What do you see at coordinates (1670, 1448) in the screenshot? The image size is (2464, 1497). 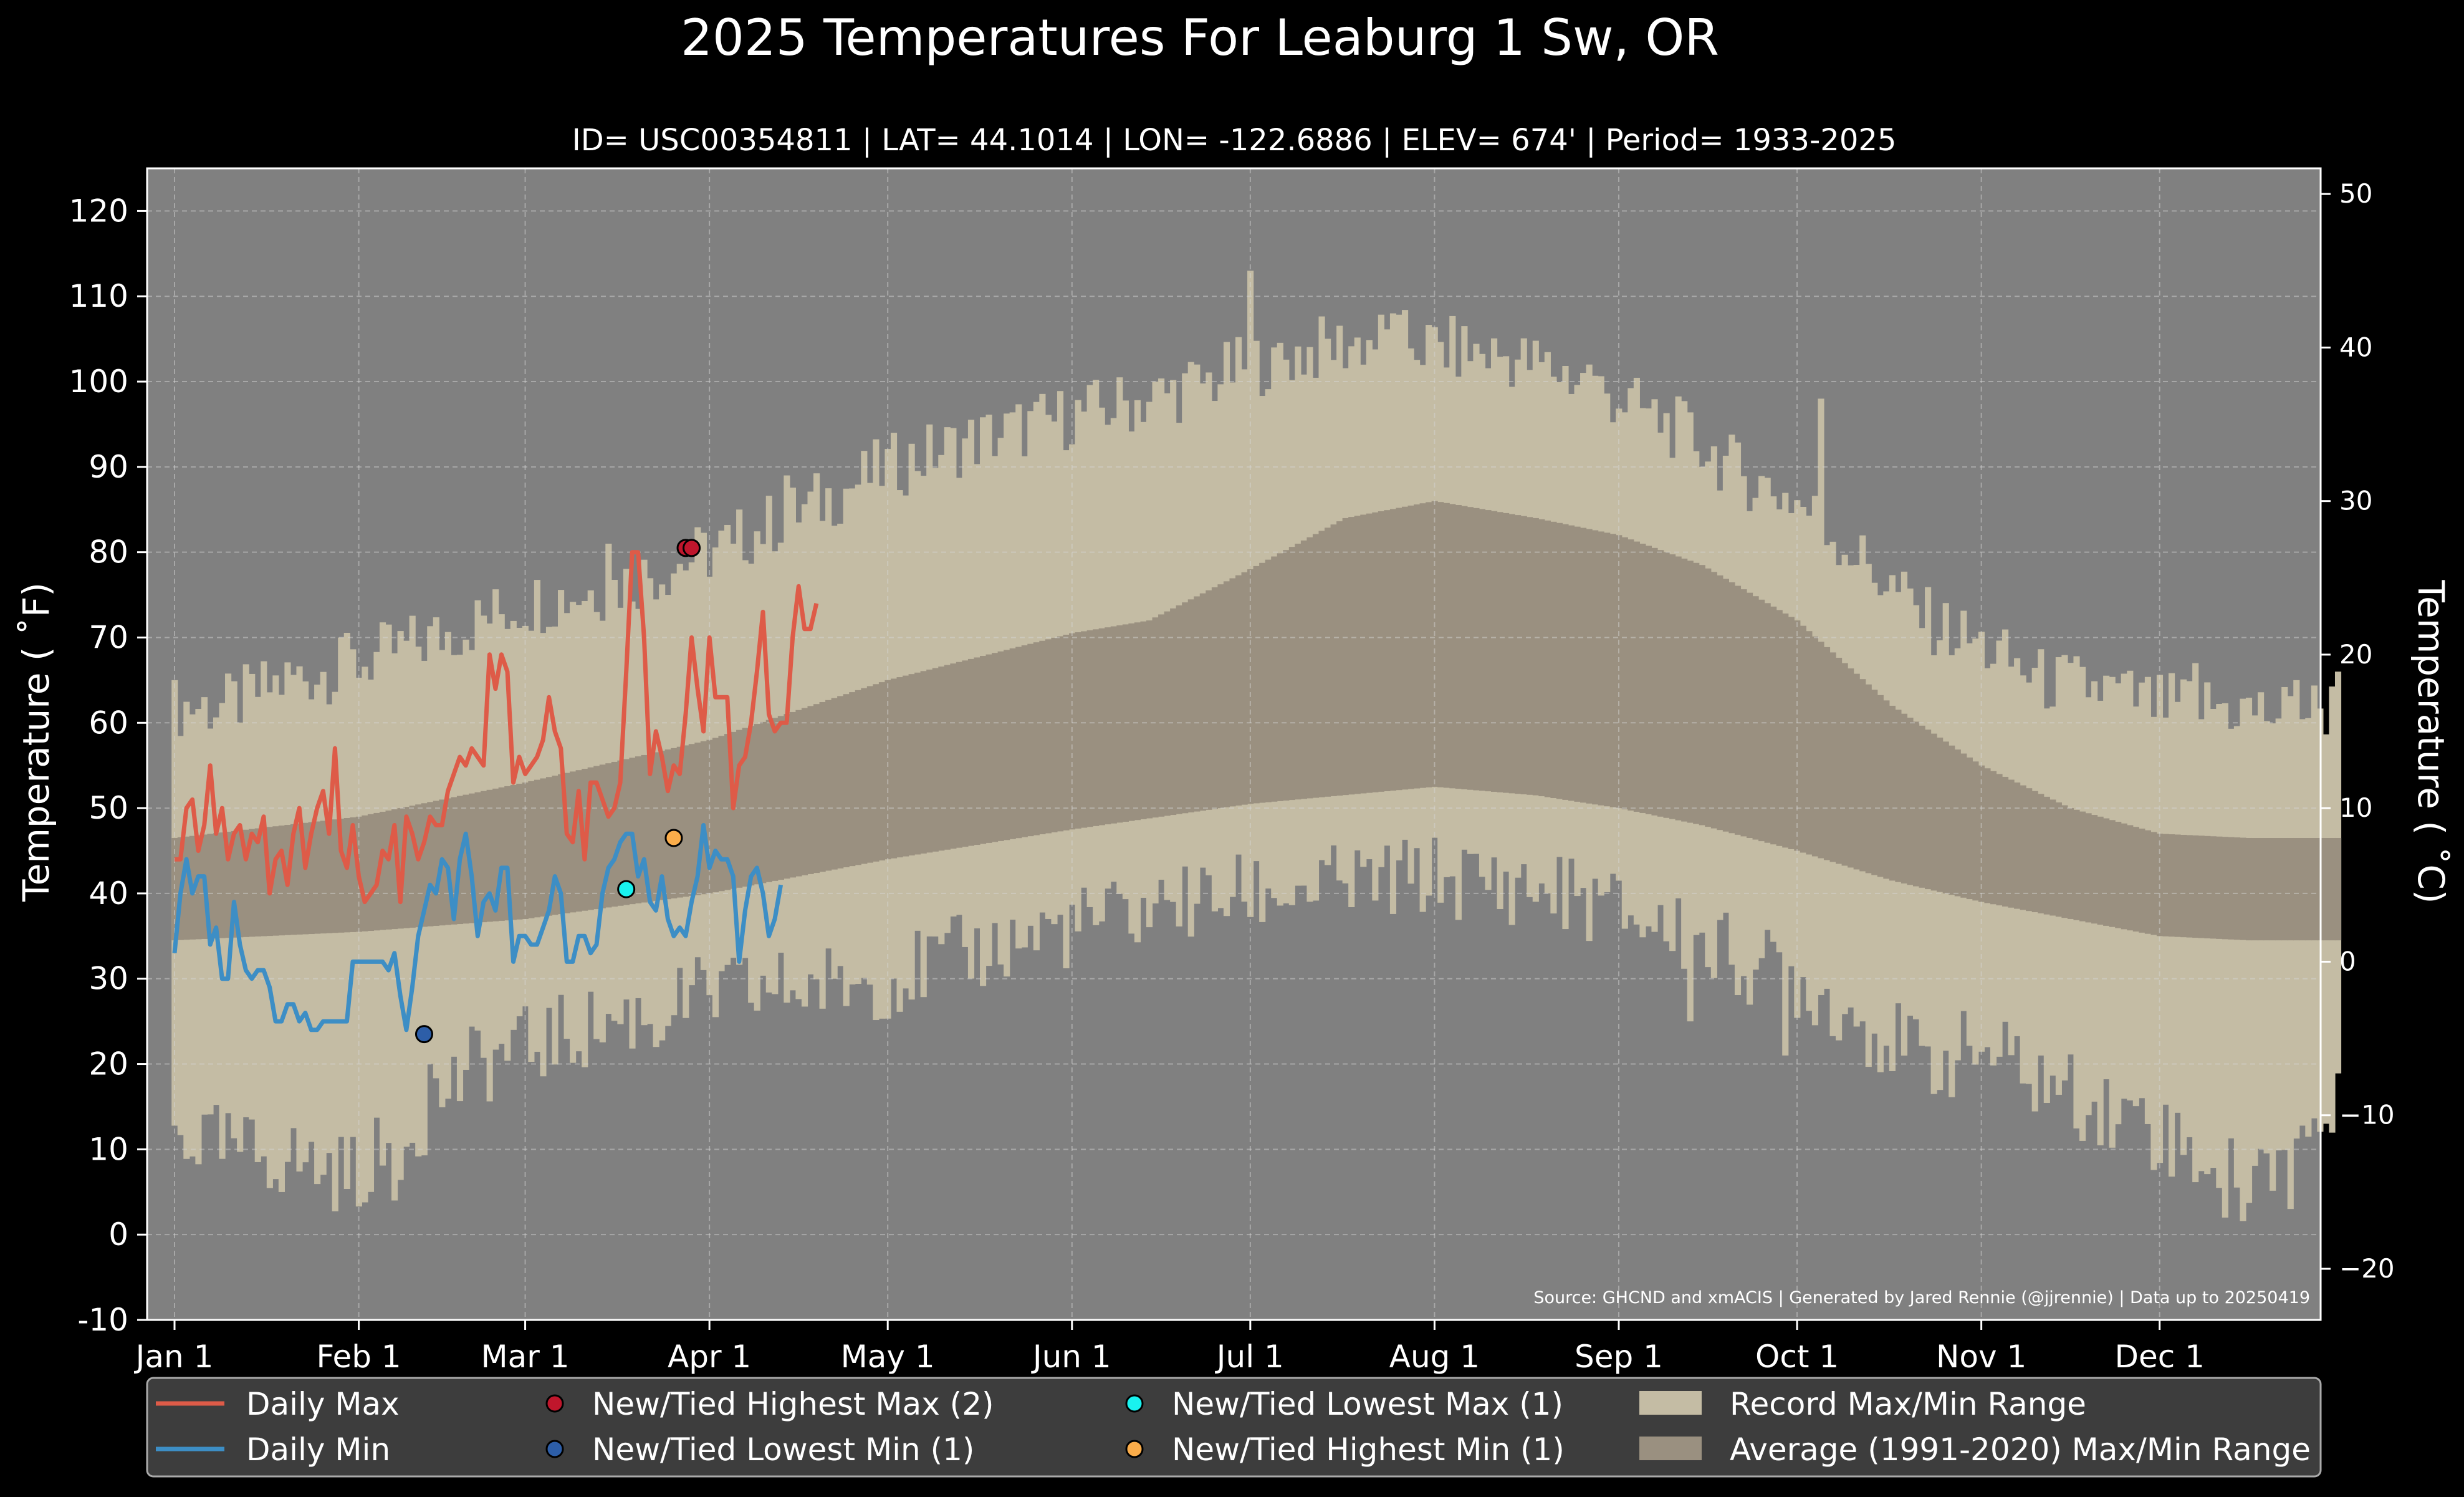 I see `legend-patch-swatch` at bounding box center [1670, 1448].